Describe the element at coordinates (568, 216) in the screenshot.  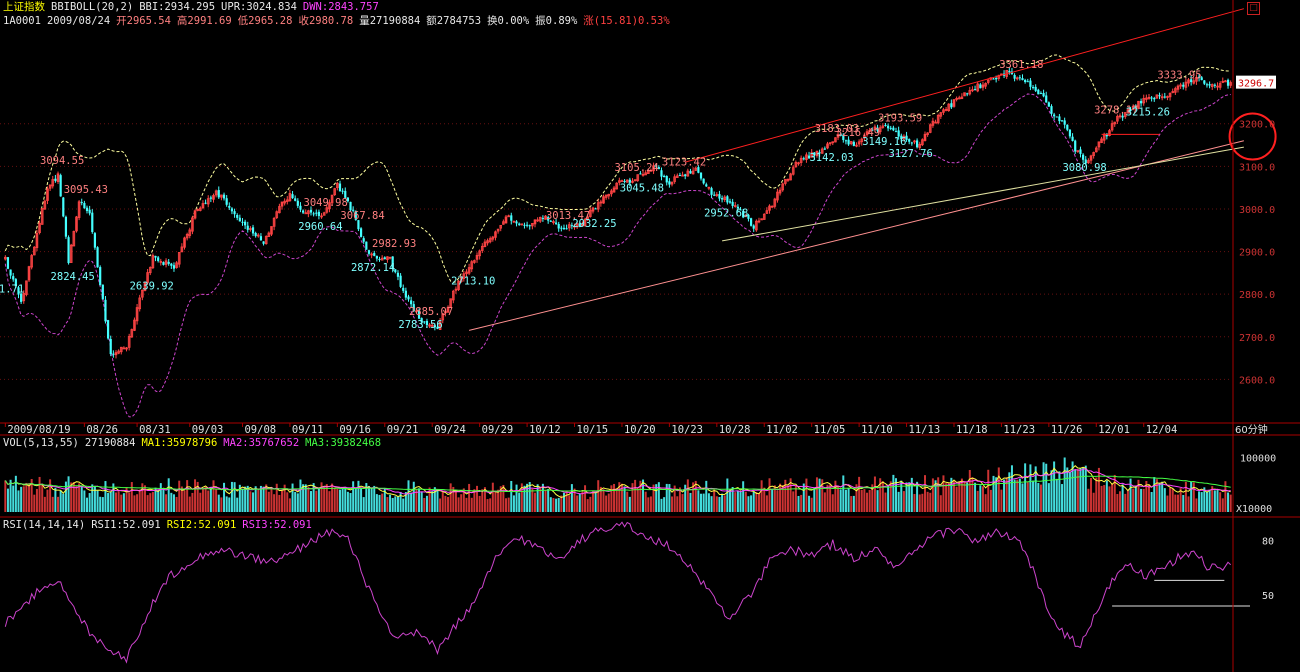
I see `price-annotation: 3013.47` at that location.